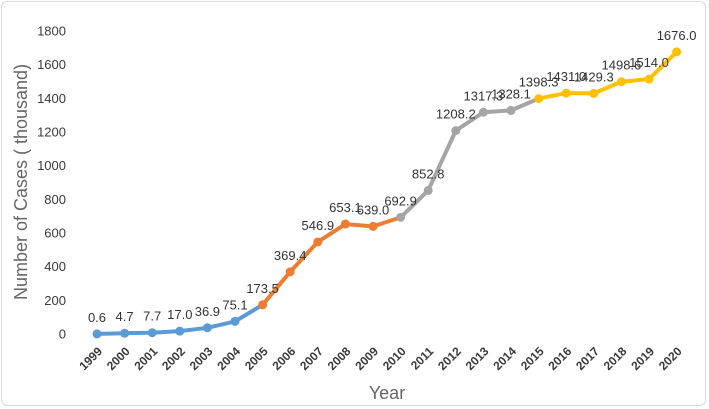 Image resolution: width=709 pixels, height=409 pixels. Describe the element at coordinates (284, 358) in the screenshot. I see `x-tick-label: 2006` at that location.